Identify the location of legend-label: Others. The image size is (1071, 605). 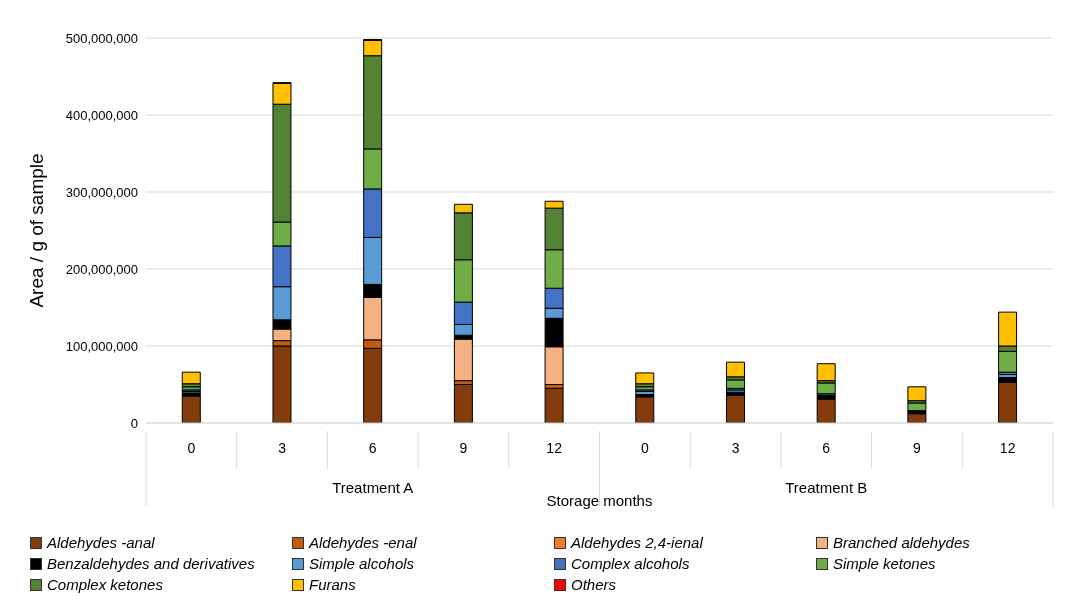
(594, 584).